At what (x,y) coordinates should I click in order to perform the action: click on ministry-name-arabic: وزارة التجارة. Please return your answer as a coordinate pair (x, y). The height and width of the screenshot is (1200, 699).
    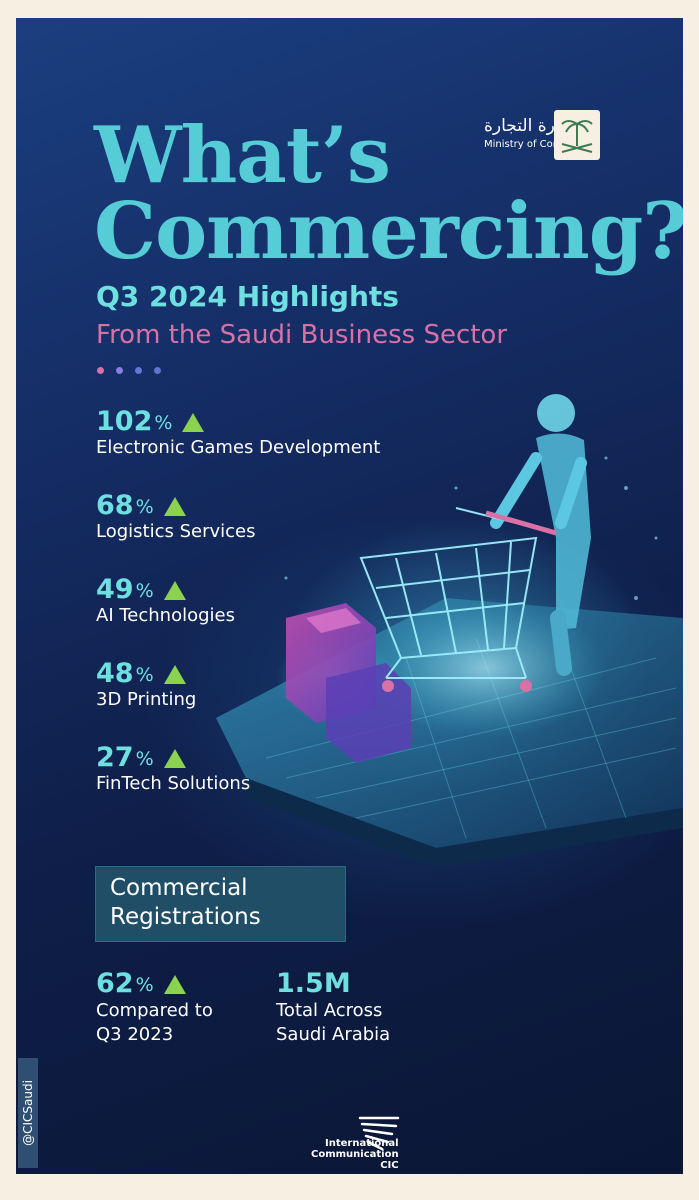
    Looking at the image, I should click on (530, 126).